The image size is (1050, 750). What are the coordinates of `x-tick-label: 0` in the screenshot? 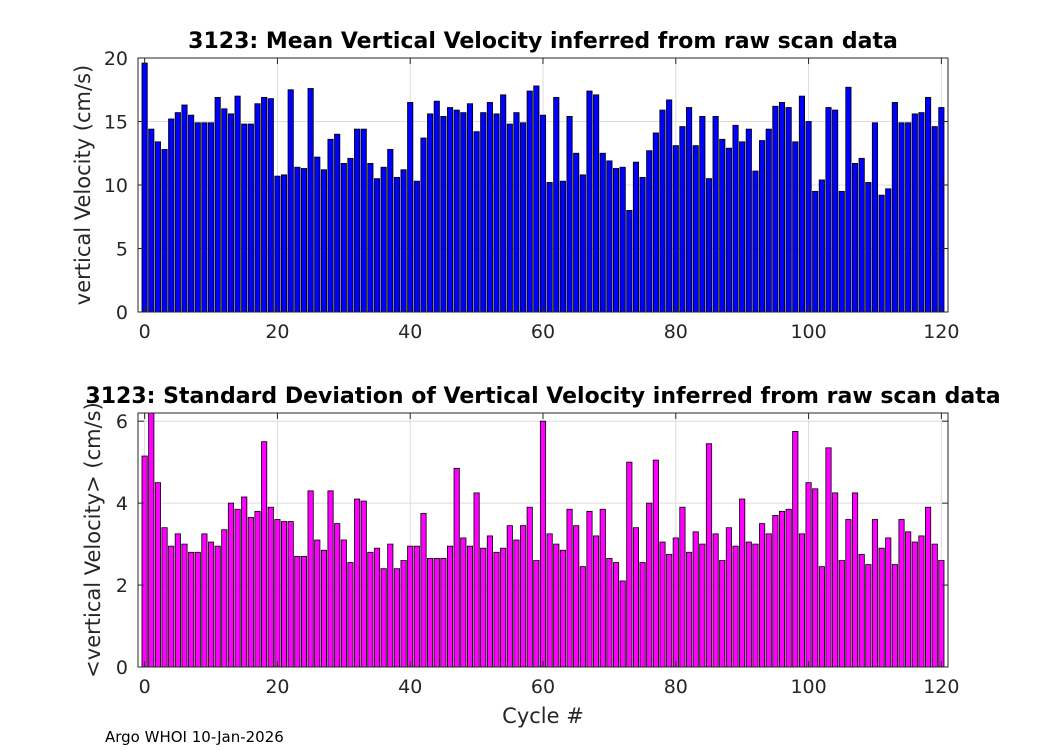 It's located at (145, 687).